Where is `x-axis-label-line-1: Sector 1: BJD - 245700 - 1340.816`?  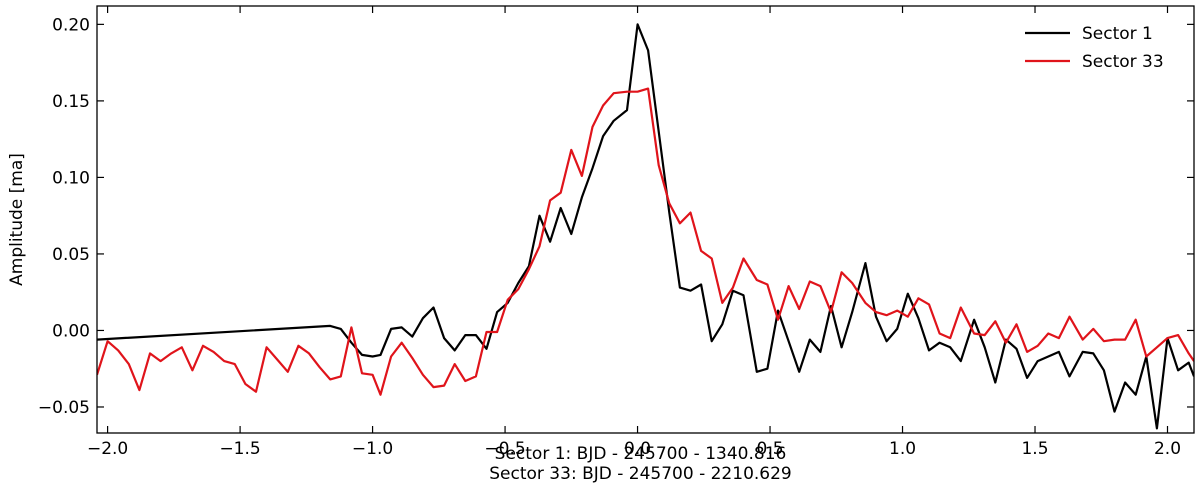
x-axis-label-line-1: Sector 1: BJD - 245700 - 1340.816 is located at coordinates (641, 454).